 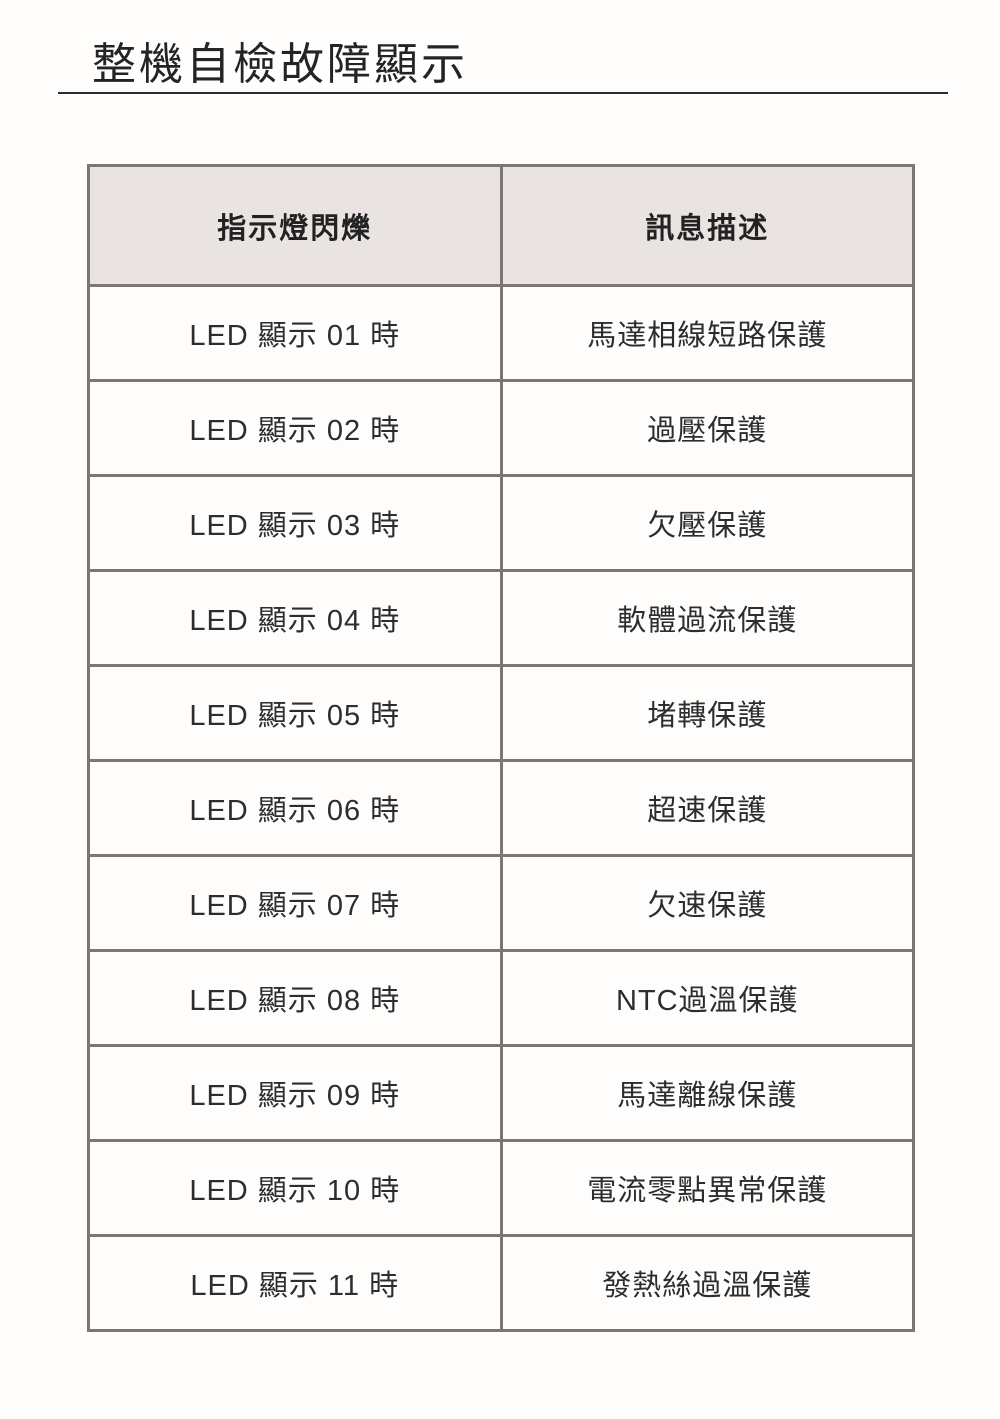 I want to click on table-header-row: 指示燈閃爍 訊息描述, so click(x=501, y=225).